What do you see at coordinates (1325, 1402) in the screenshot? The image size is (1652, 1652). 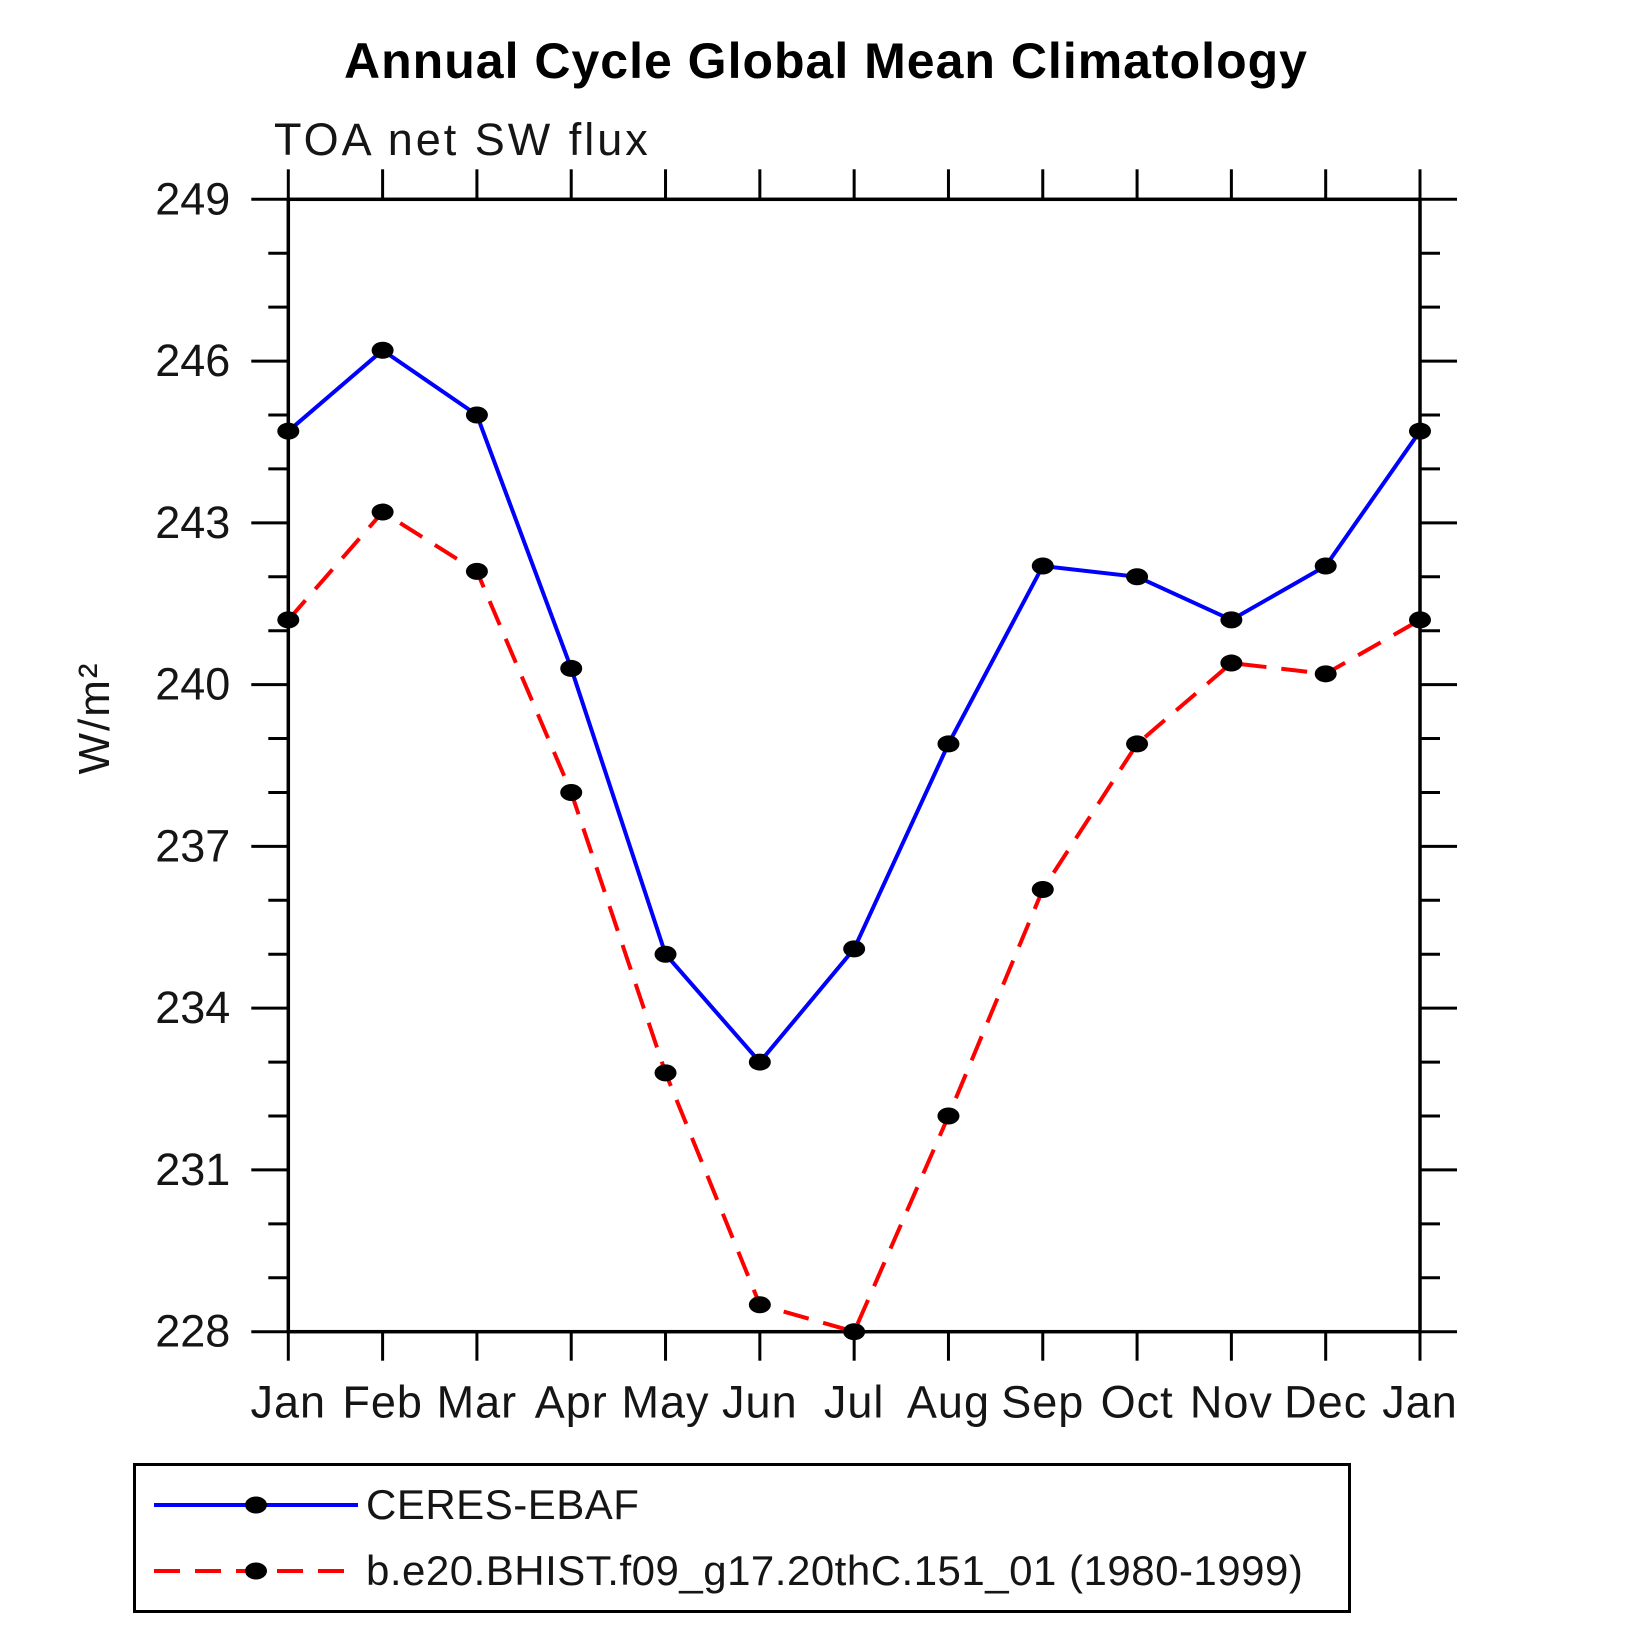 I see `x-tick-label: Dec` at bounding box center [1325, 1402].